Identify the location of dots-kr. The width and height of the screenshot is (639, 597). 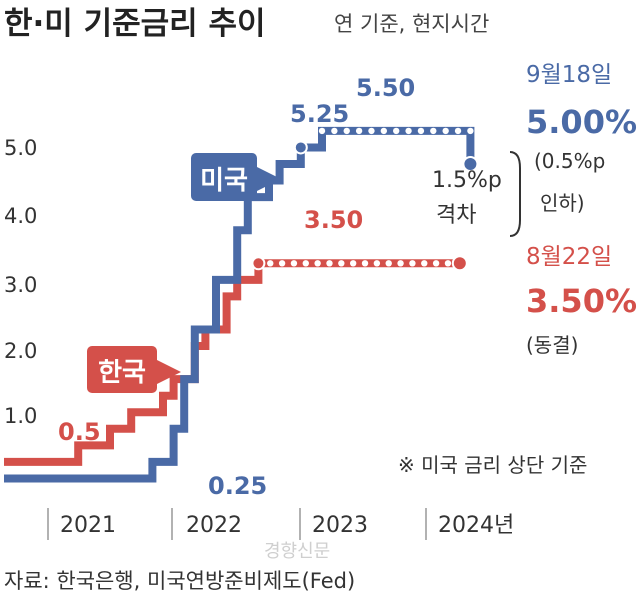
(359, 263).